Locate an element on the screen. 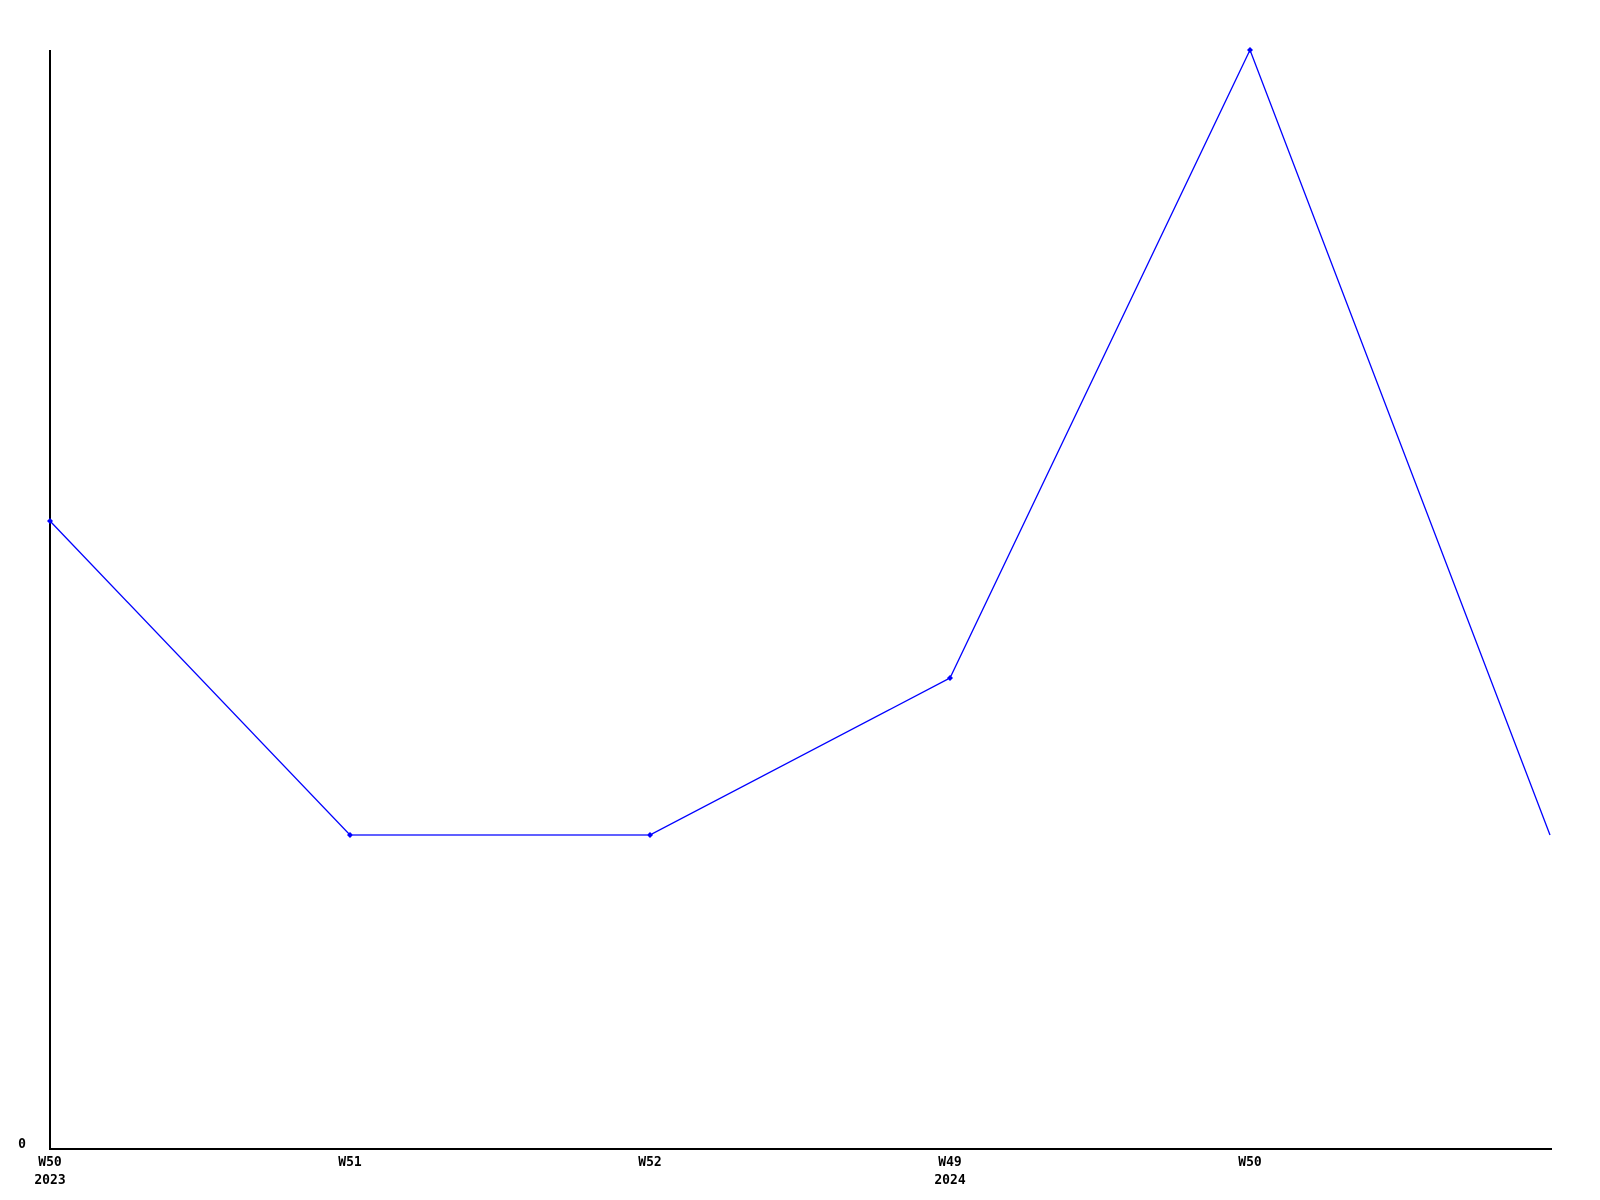 Image resolution: width=1600 pixels, height=1200 pixels. y-axis-zero-label: 0 is located at coordinates (22, 1144).